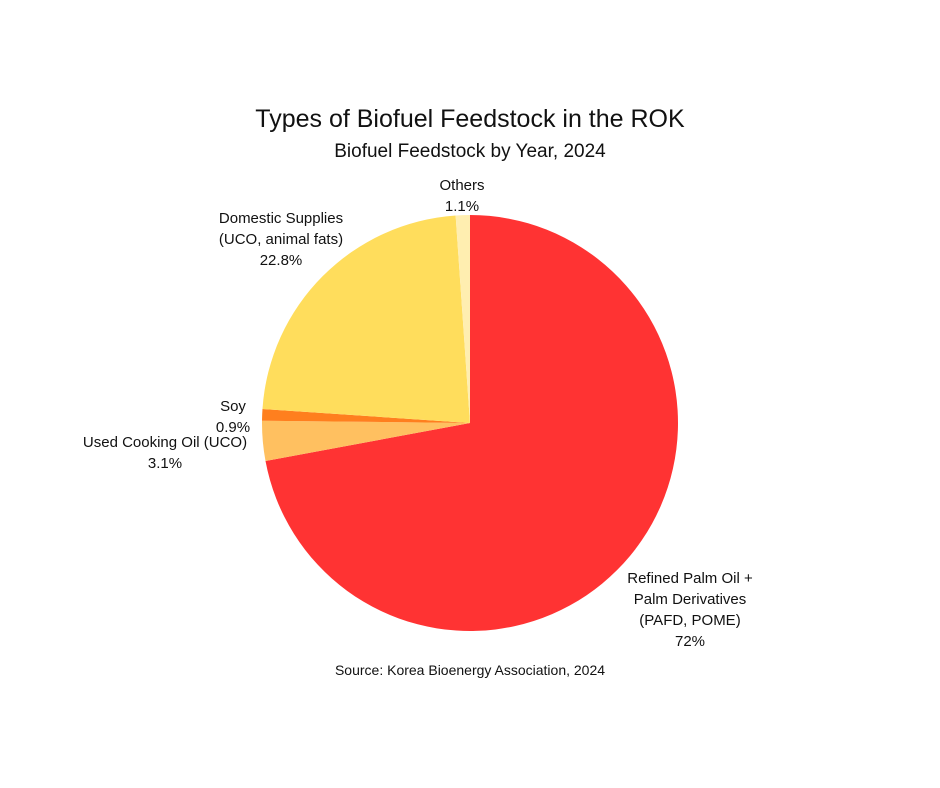 The image size is (940, 788). I want to click on slice-value-used-cooking-oil: 3.1%, so click(165, 463).